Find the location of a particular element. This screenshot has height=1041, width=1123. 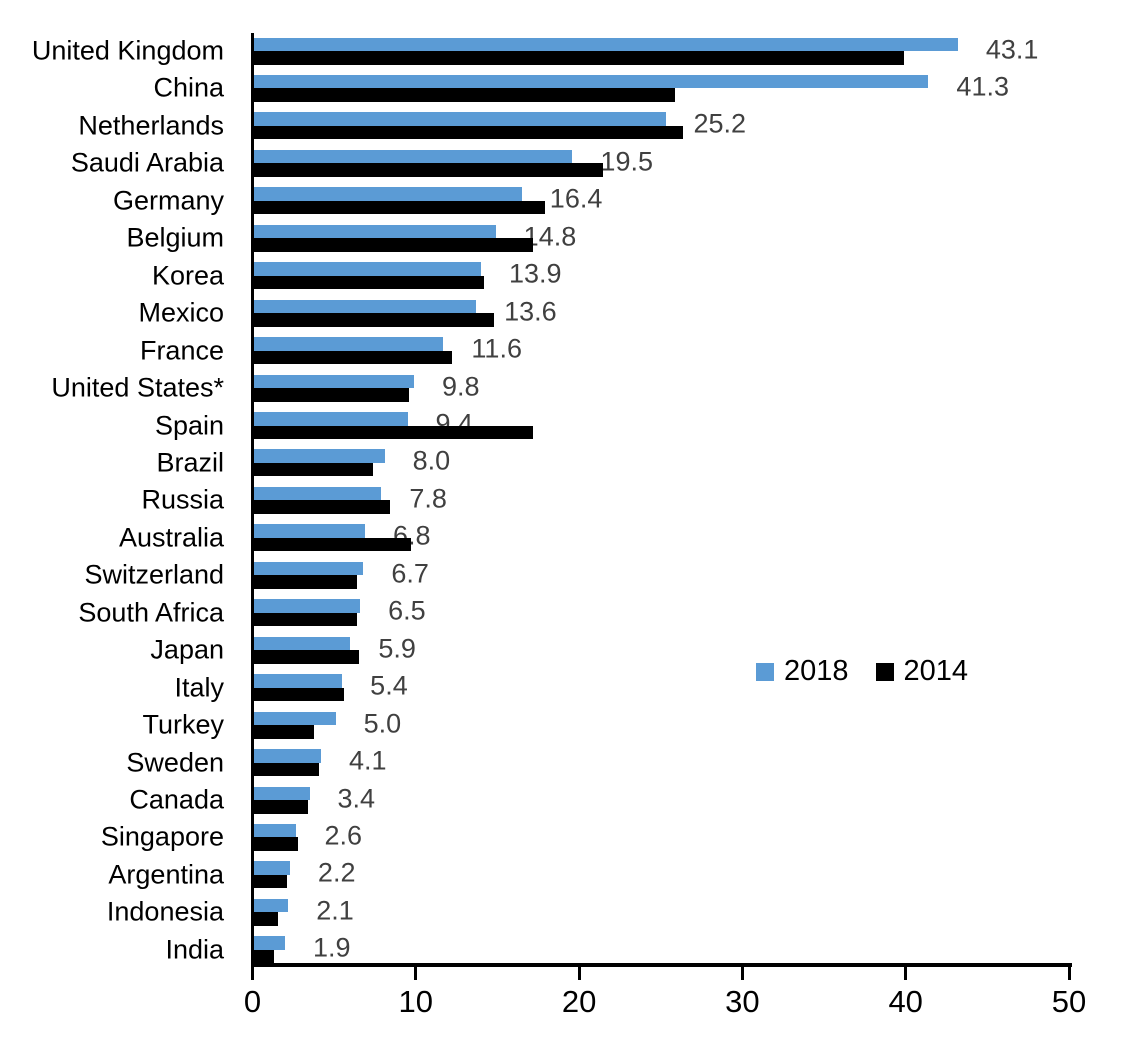

legend: 2018 2014 is located at coordinates (862, 671).